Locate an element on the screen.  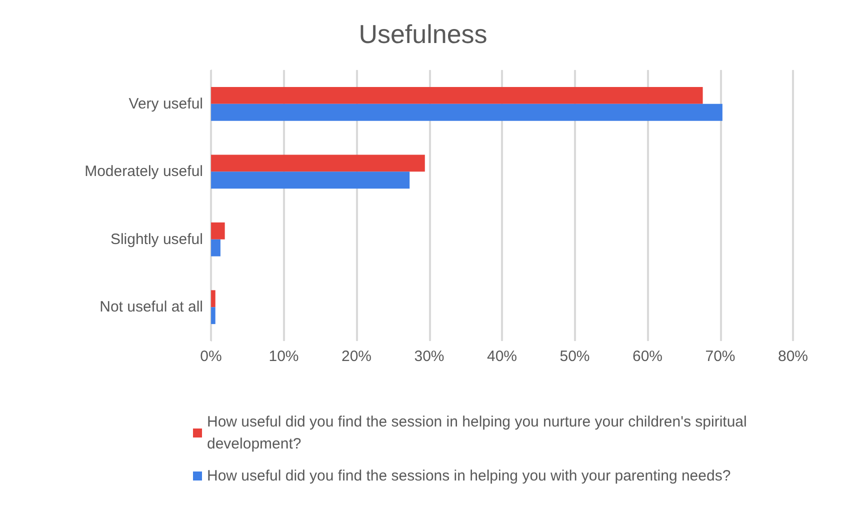
x-tick-label: 0% is located at coordinates (211, 356).